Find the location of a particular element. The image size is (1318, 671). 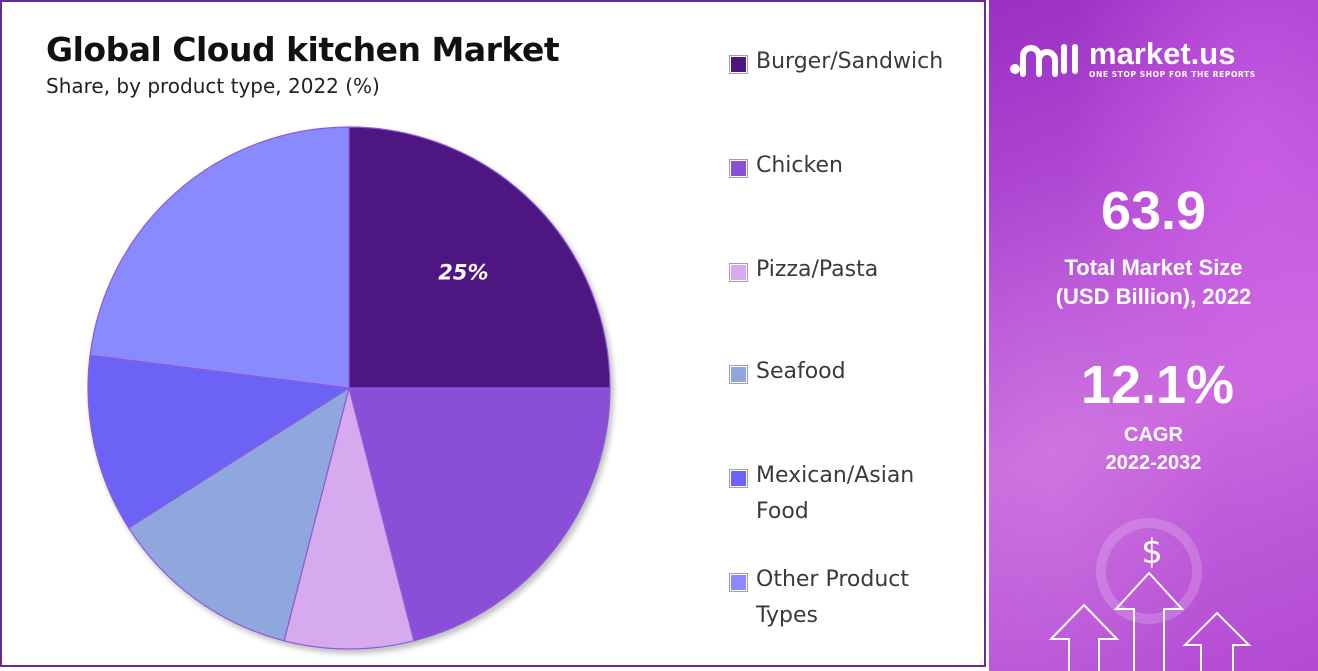

legend-label: Other Product Types is located at coordinates (832, 597).